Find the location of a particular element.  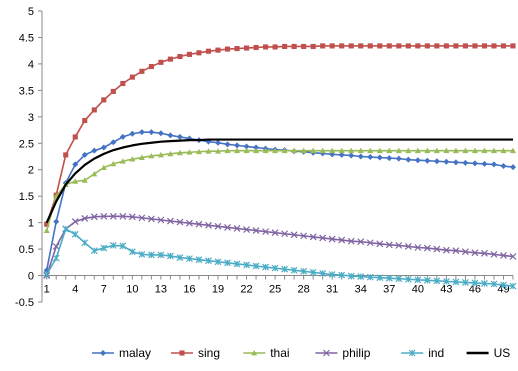

x-tick-label: 40 is located at coordinates (418, 290).